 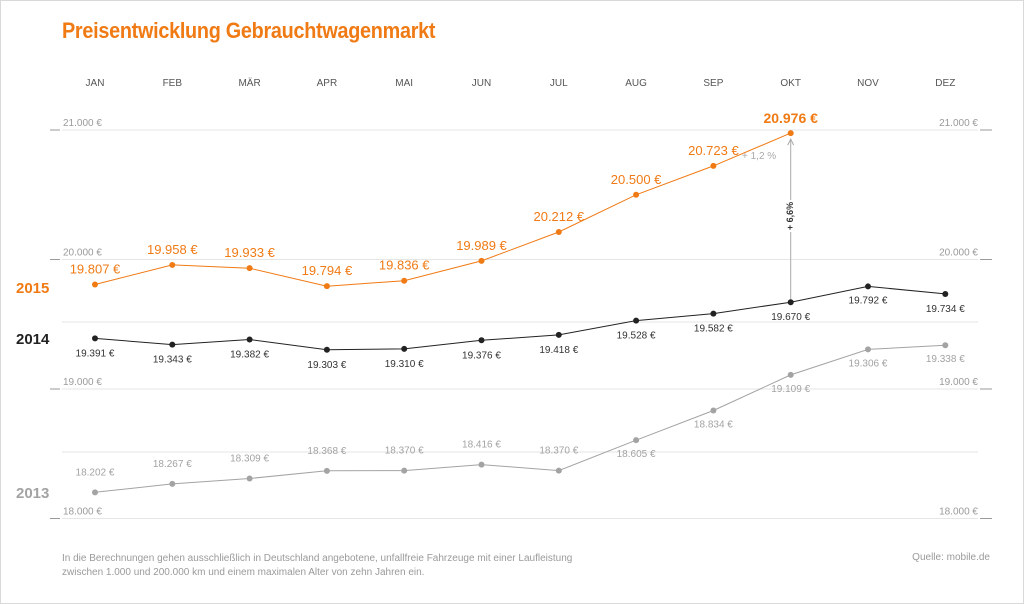 What do you see at coordinates (404, 265) in the screenshot?
I see `data-label-2015: 19.836 €` at bounding box center [404, 265].